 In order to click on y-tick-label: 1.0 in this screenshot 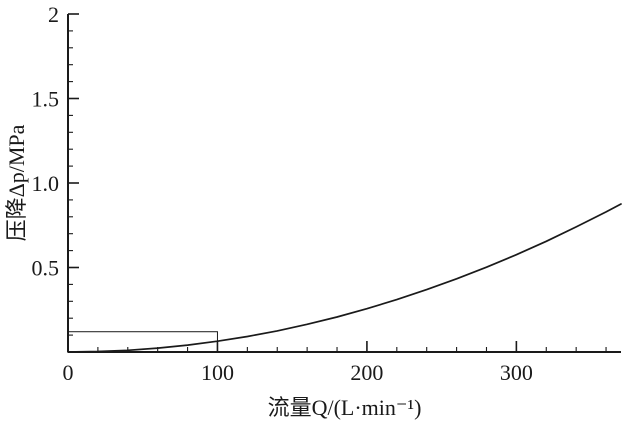, I will do `click(46, 183)`.